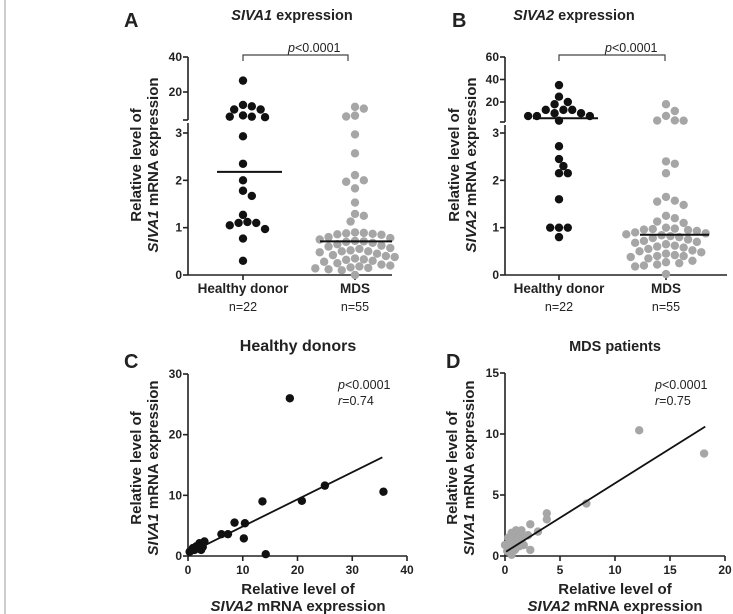 The width and height of the screenshot is (733, 614). Describe the element at coordinates (298, 346) in the screenshot. I see `panel-c-title: Healthy donors` at that location.